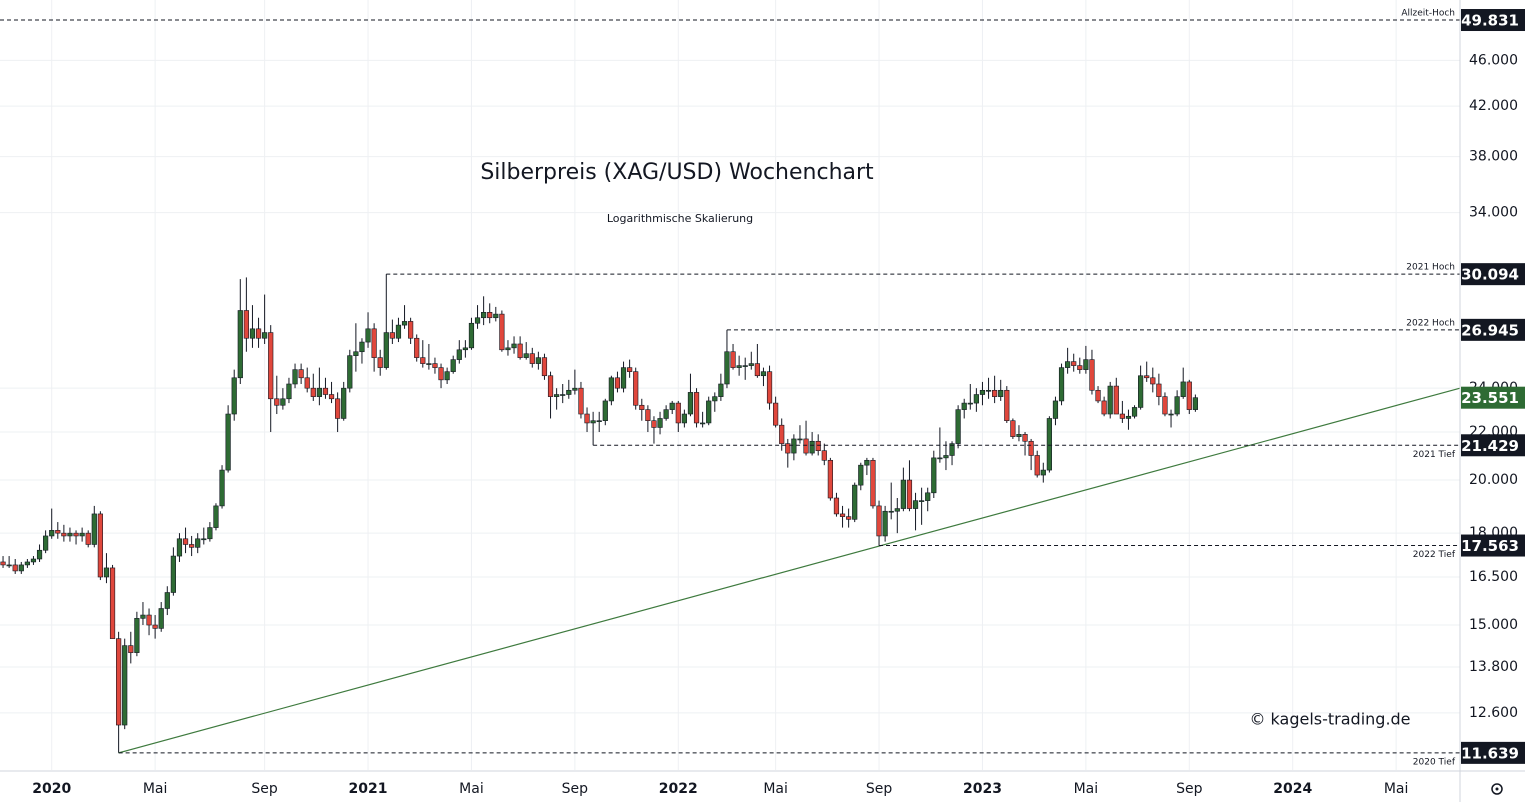 The image size is (1525, 802). What do you see at coordinates (677, 172) in the screenshot?
I see `chart-title: Silberpreis (XAG/USD) Wochenchart` at bounding box center [677, 172].